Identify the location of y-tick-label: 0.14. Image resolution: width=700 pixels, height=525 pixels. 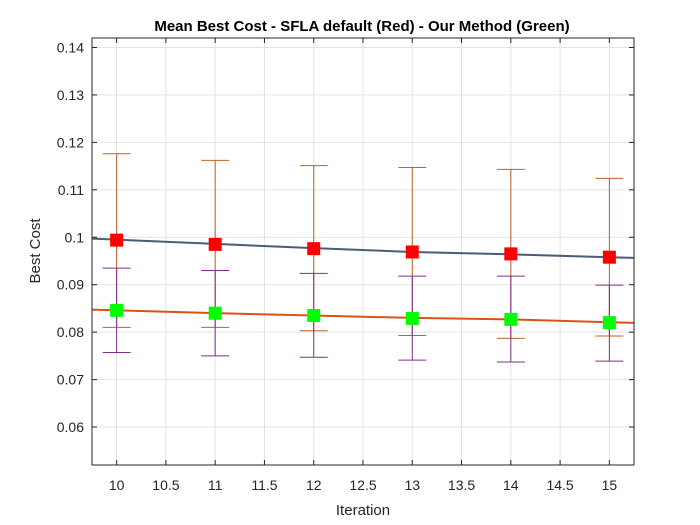
(70, 47).